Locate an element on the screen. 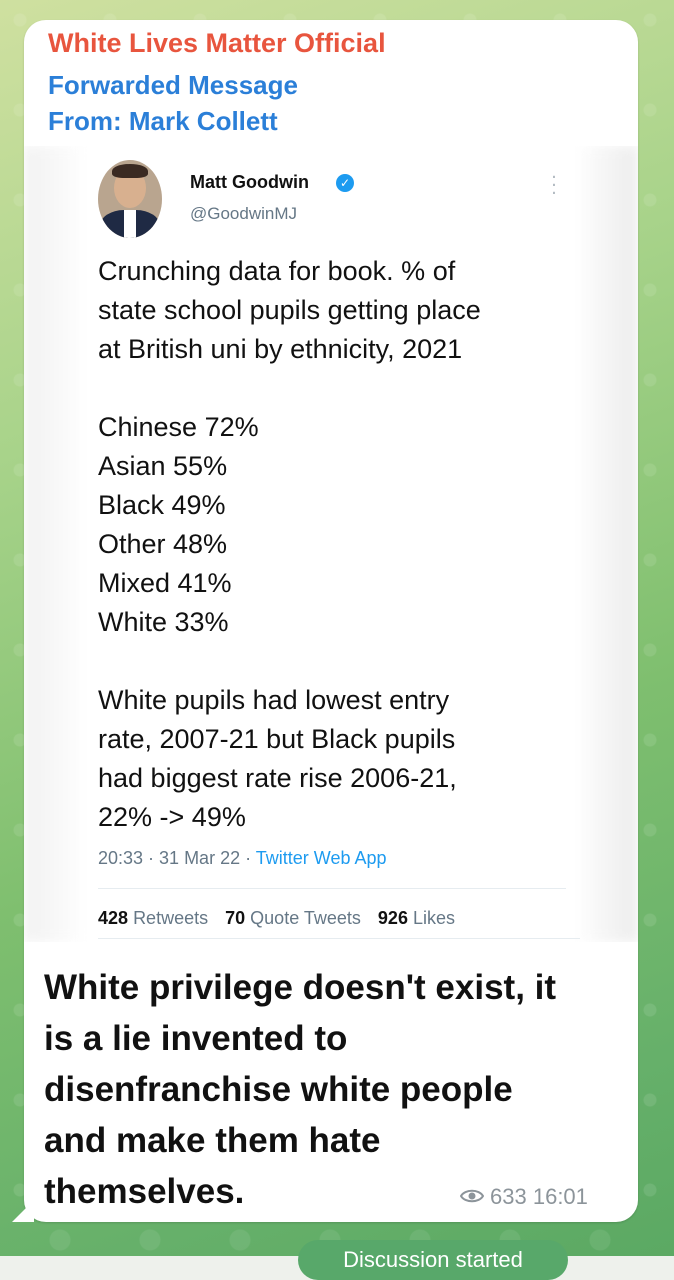  message-text-line: and make them hate is located at coordinates (212, 1140).